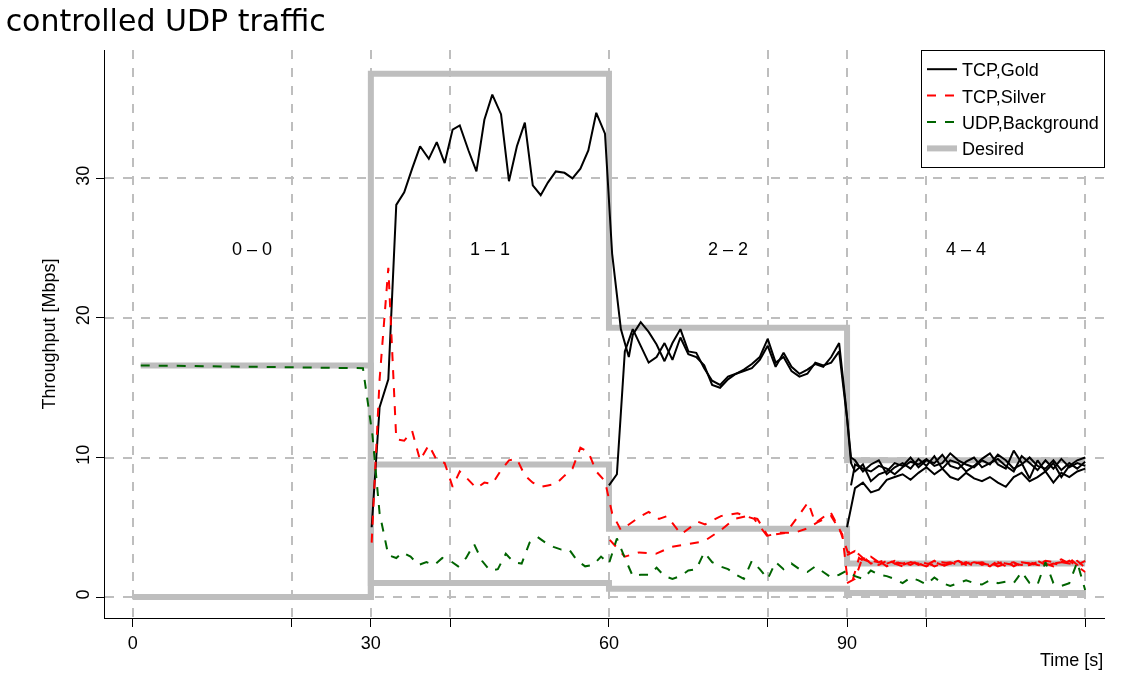 This screenshot has height=678, width=1125. I want to click on legend-label: UDP,Background, so click(1030, 123).